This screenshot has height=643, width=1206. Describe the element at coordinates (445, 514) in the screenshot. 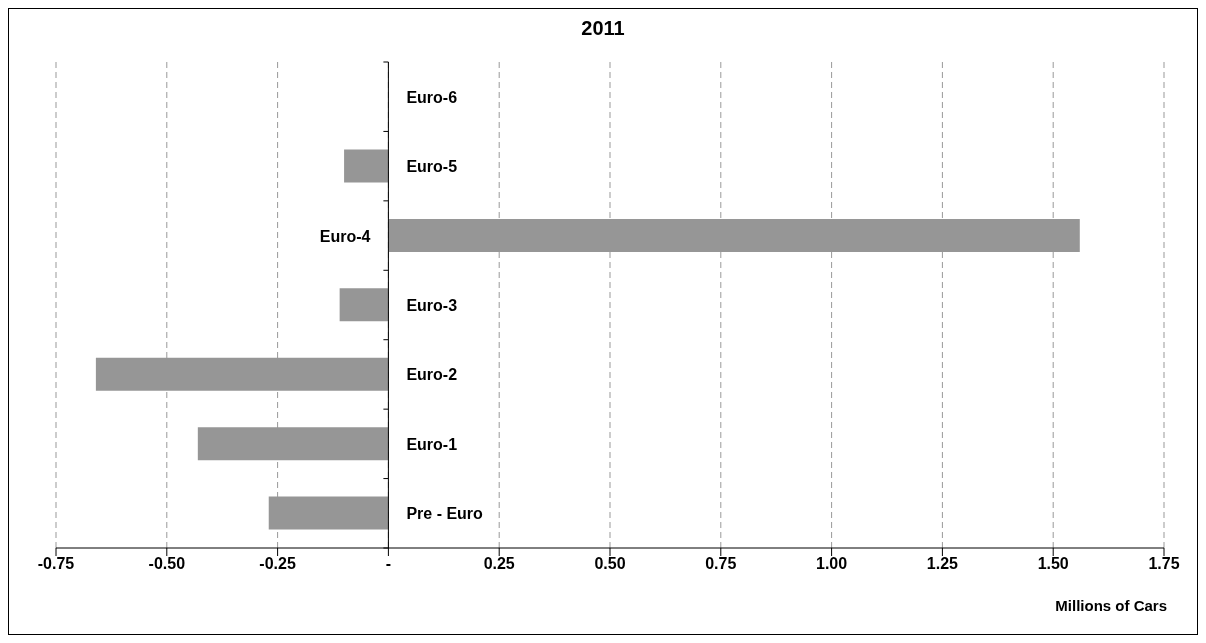

I see `y-tick-label: Pre - Euro` at that location.